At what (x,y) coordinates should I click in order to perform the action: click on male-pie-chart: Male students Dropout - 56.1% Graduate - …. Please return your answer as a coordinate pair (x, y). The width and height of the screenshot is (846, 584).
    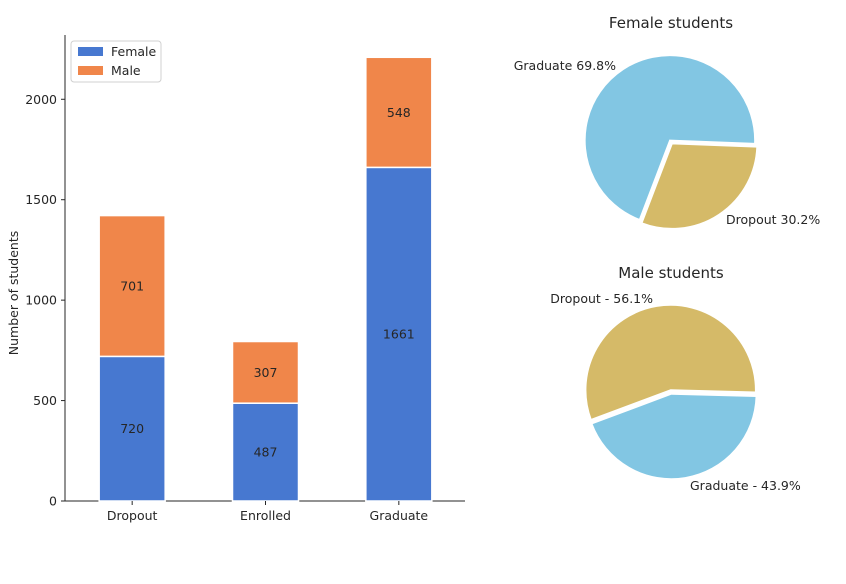
    Looking at the image, I should click on (675, 378).